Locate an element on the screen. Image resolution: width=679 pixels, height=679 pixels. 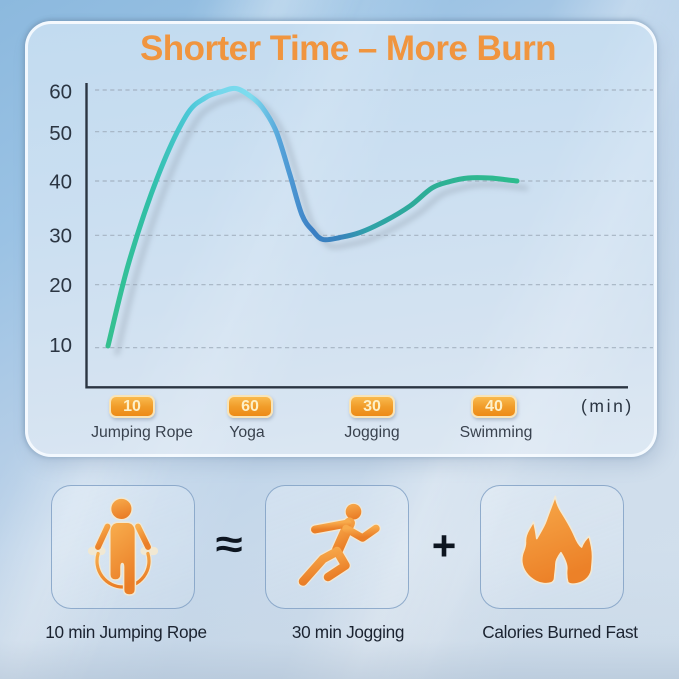
svg-text: 30 is located at coordinates (60, 236).